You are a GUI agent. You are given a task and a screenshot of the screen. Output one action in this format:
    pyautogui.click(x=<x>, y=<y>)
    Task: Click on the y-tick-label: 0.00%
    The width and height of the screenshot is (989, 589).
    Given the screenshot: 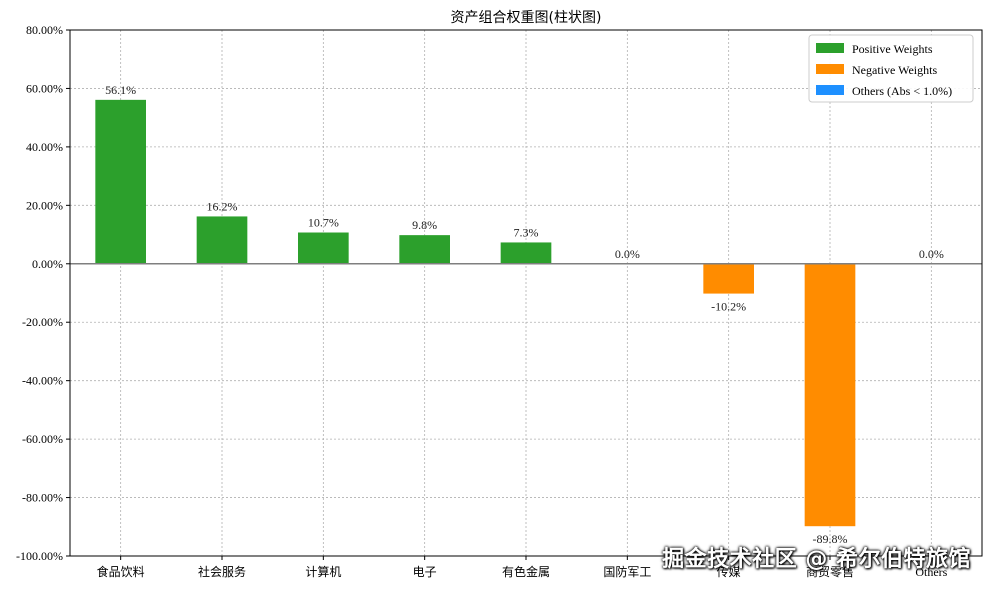 What is the action you would take?
    pyautogui.click(x=47, y=264)
    